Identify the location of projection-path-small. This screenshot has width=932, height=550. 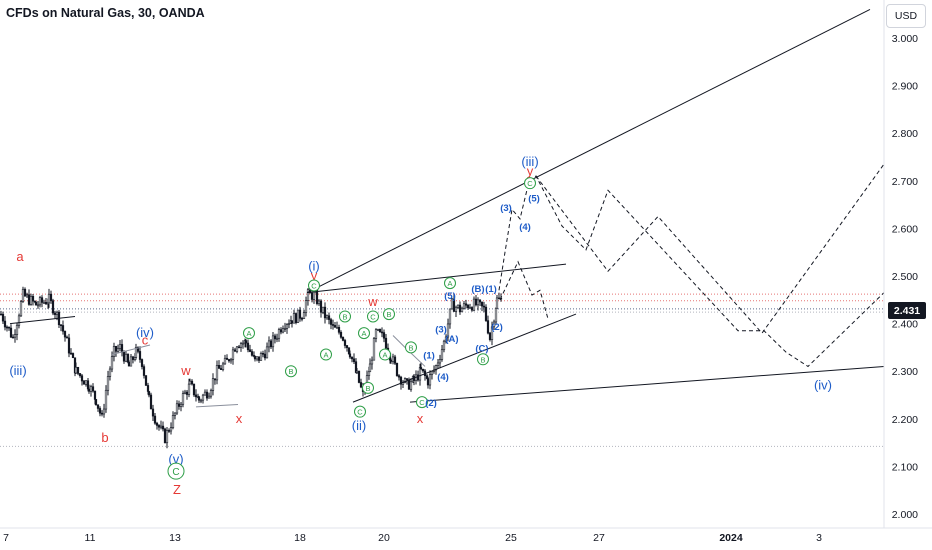
(524, 289).